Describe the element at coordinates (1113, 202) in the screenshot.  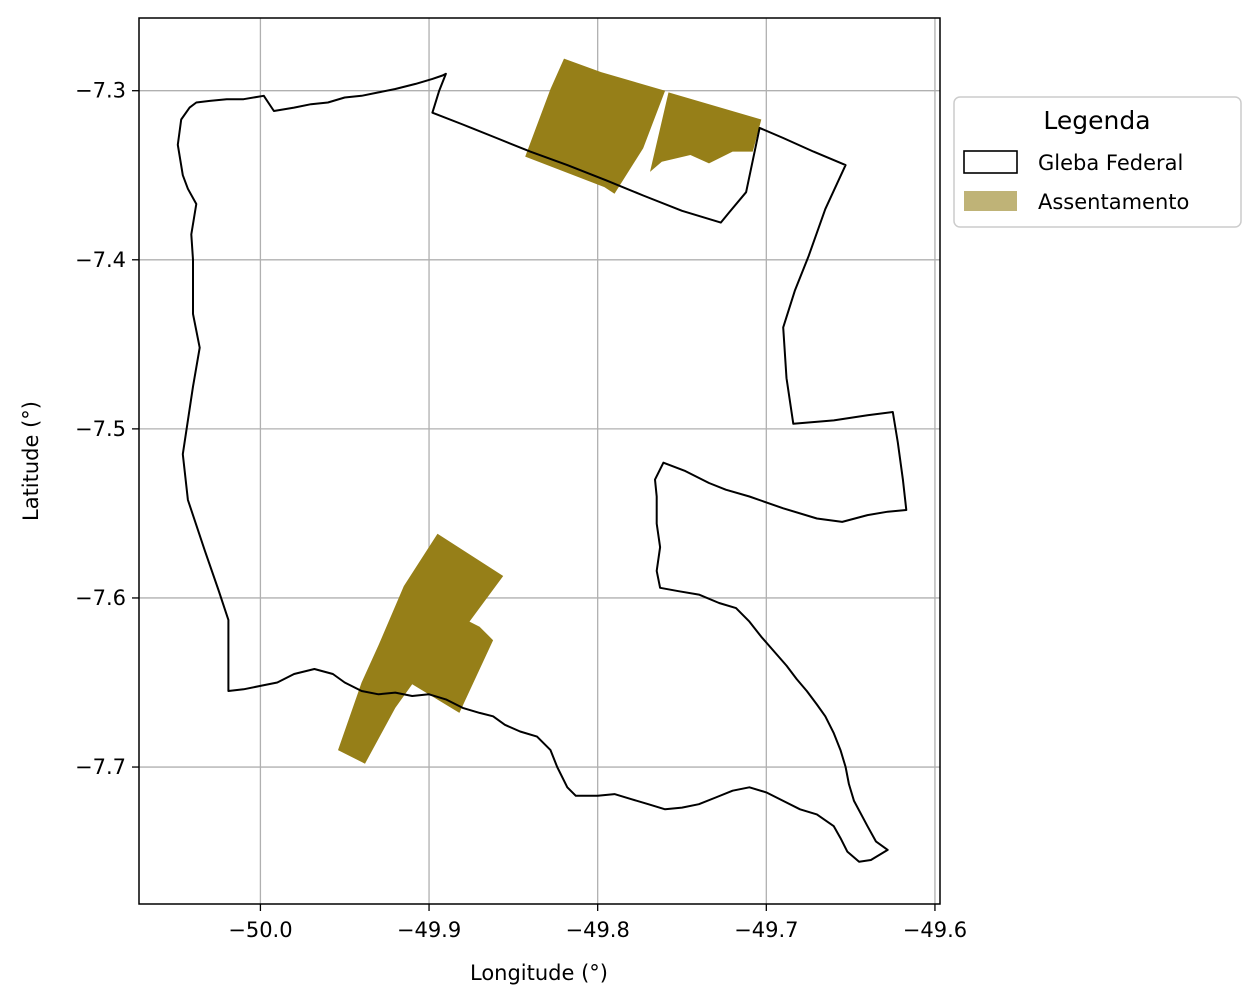
I see `legend-label-assentamento: Assentamento` at that location.